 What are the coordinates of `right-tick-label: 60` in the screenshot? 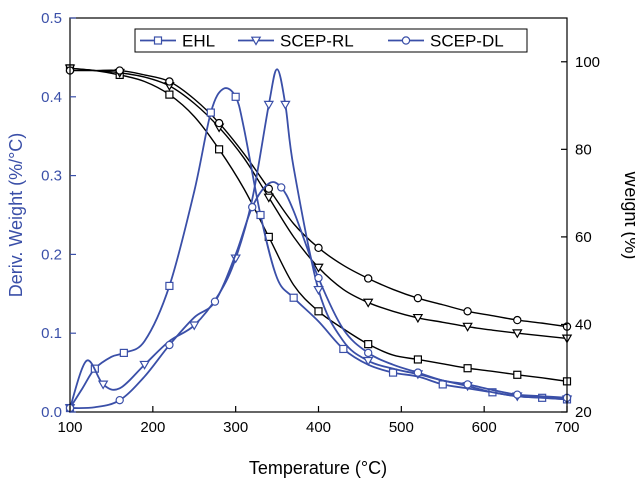 It's located at (583, 237).